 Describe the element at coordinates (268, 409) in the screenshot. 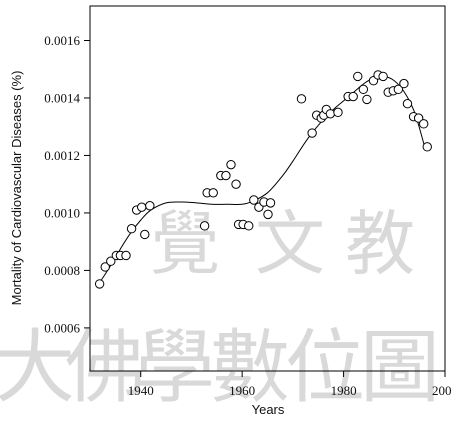

I see `x-axis-title: Years` at that location.